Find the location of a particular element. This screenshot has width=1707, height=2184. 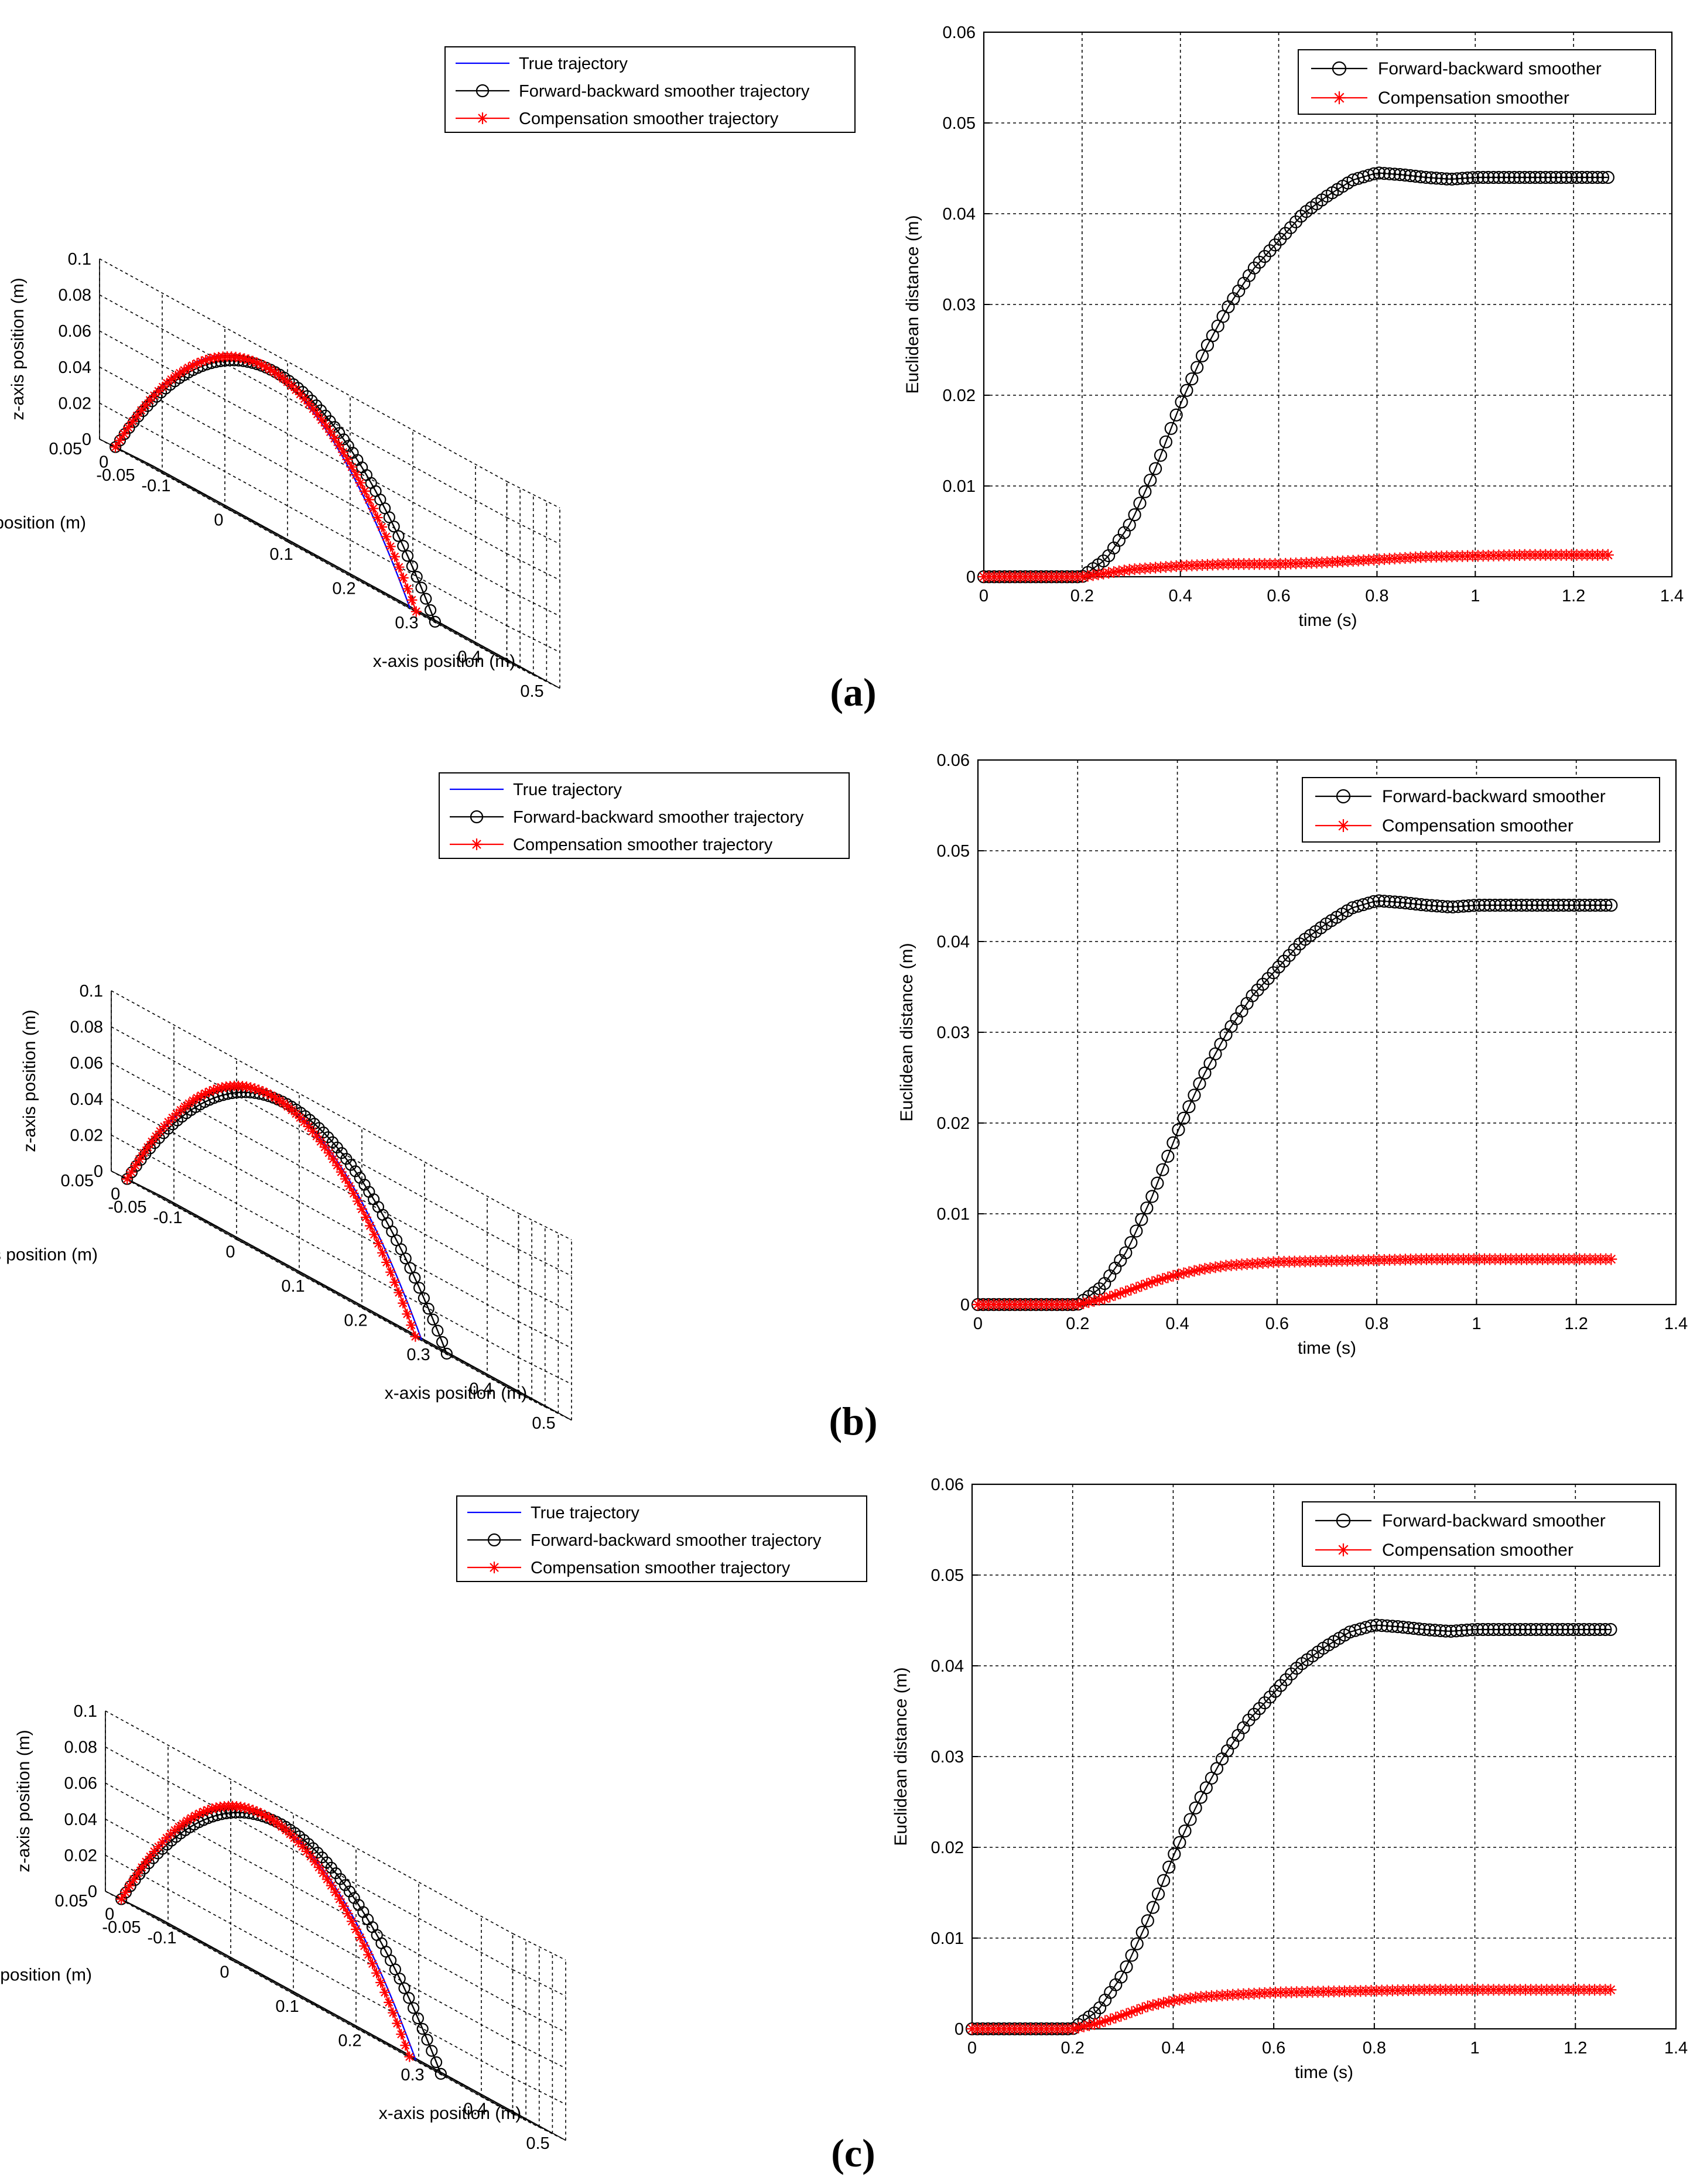

y-tick-label: 0 is located at coordinates (115, 1194).